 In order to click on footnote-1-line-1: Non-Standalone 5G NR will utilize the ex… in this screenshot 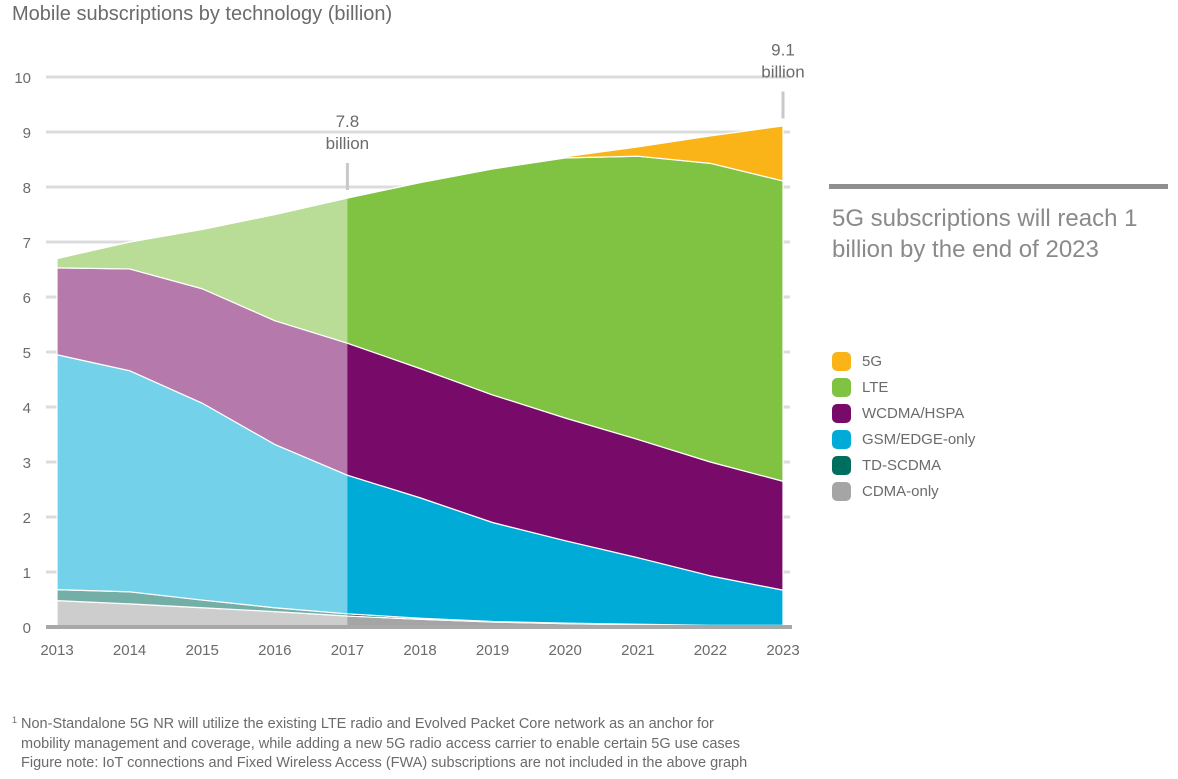, I will do `click(367, 724)`.